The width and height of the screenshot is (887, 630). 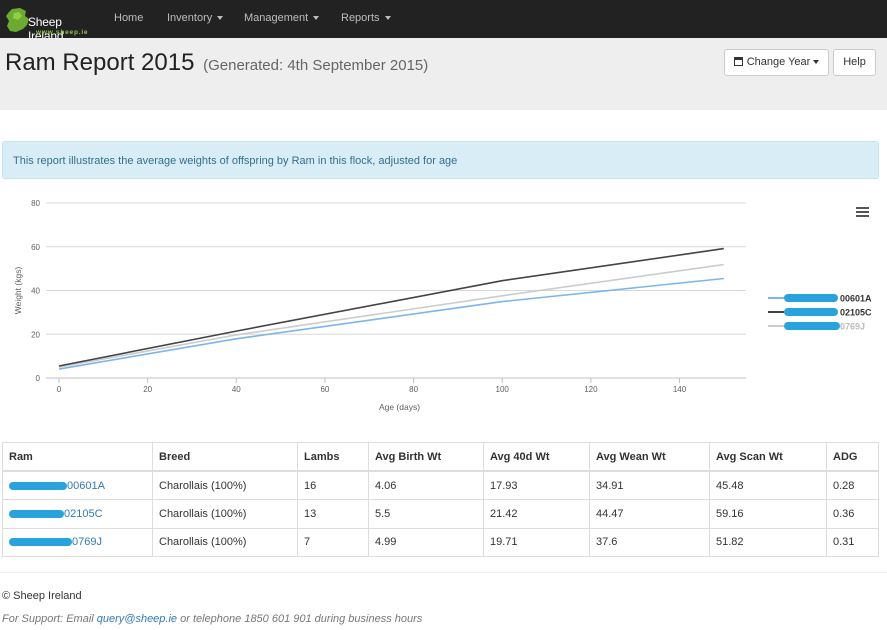 I want to click on cell-scan-wt: 51.82, so click(x=768, y=542).